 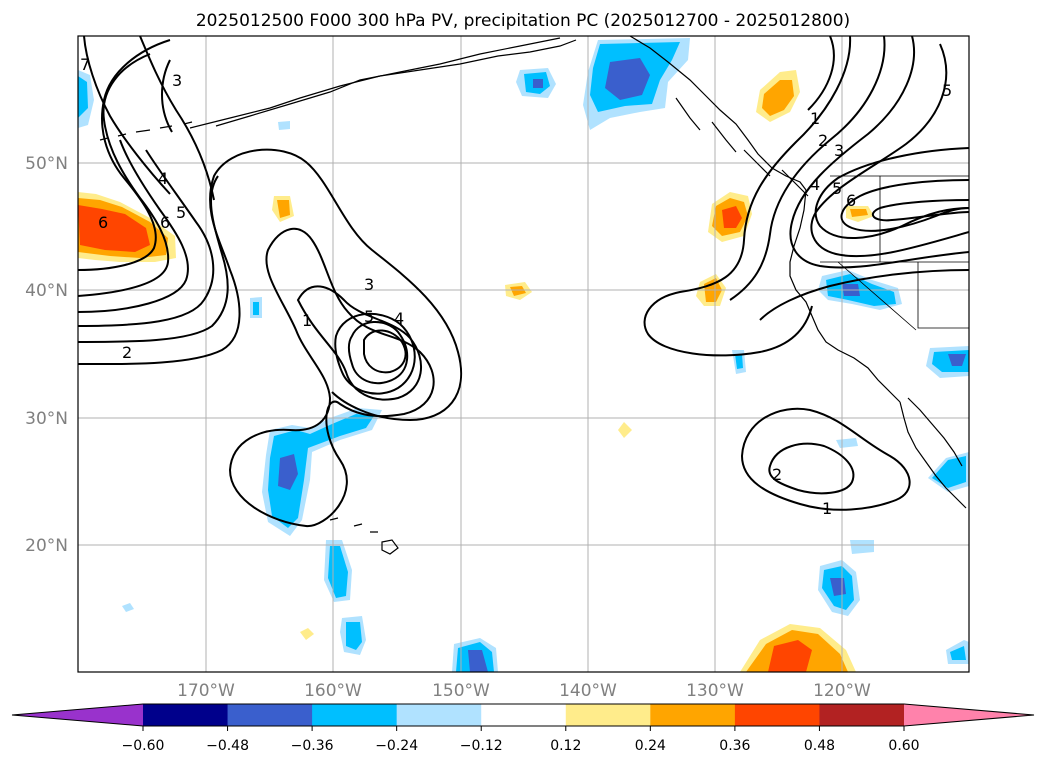 I want to click on longitude-label: 120°W, so click(x=842, y=691).